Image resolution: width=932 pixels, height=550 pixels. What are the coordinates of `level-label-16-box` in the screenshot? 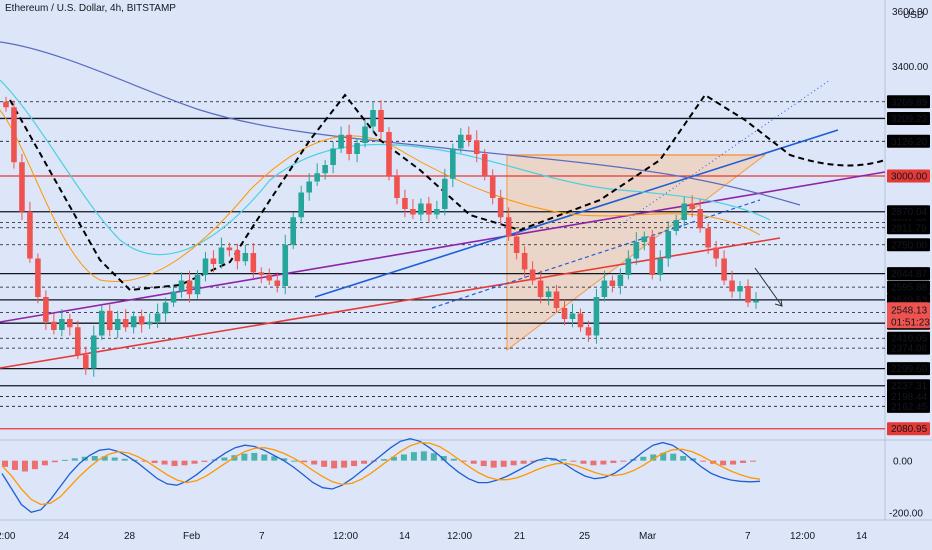 It's located at (908, 396).